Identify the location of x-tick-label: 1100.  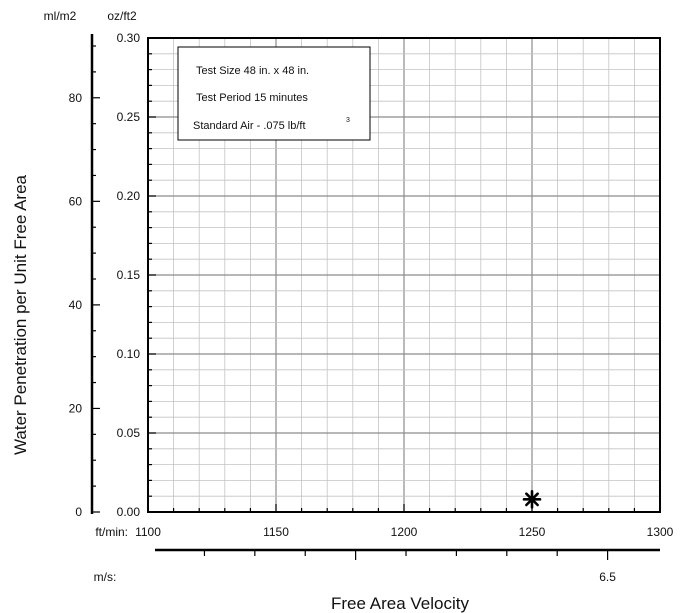
(148, 532).